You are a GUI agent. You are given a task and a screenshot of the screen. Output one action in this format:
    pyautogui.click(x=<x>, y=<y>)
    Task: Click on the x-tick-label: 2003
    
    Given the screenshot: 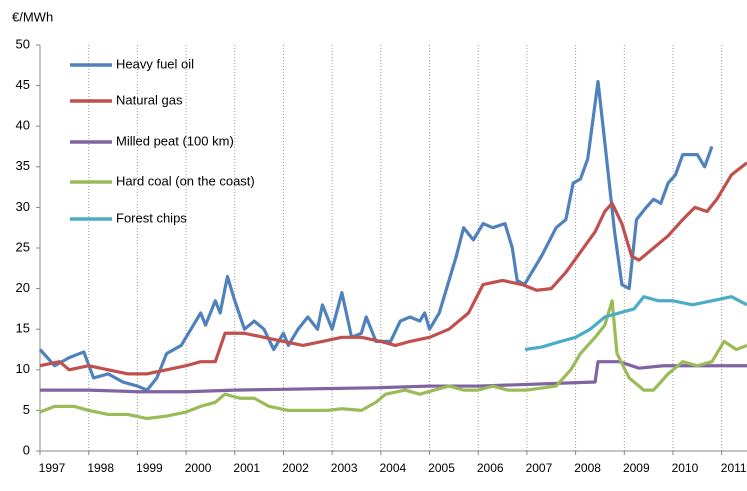 What is the action you would take?
    pyautogui.click(x=344, y=468)
    